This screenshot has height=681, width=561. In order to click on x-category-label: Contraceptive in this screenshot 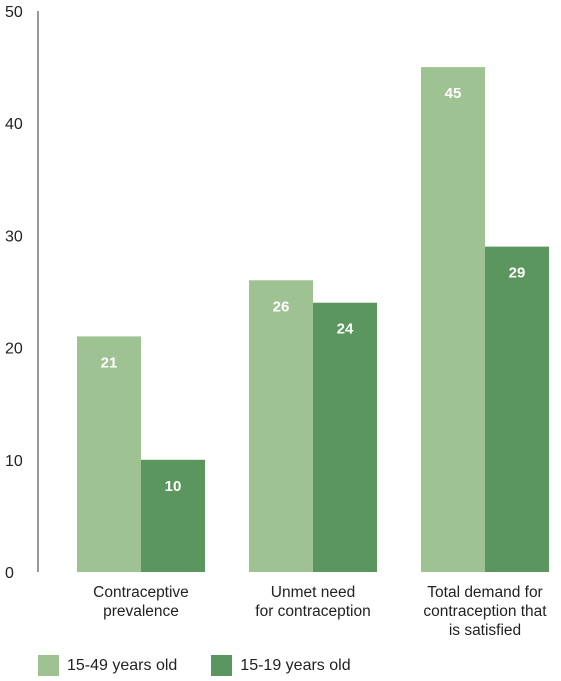, I will do `click(141, 592)`.